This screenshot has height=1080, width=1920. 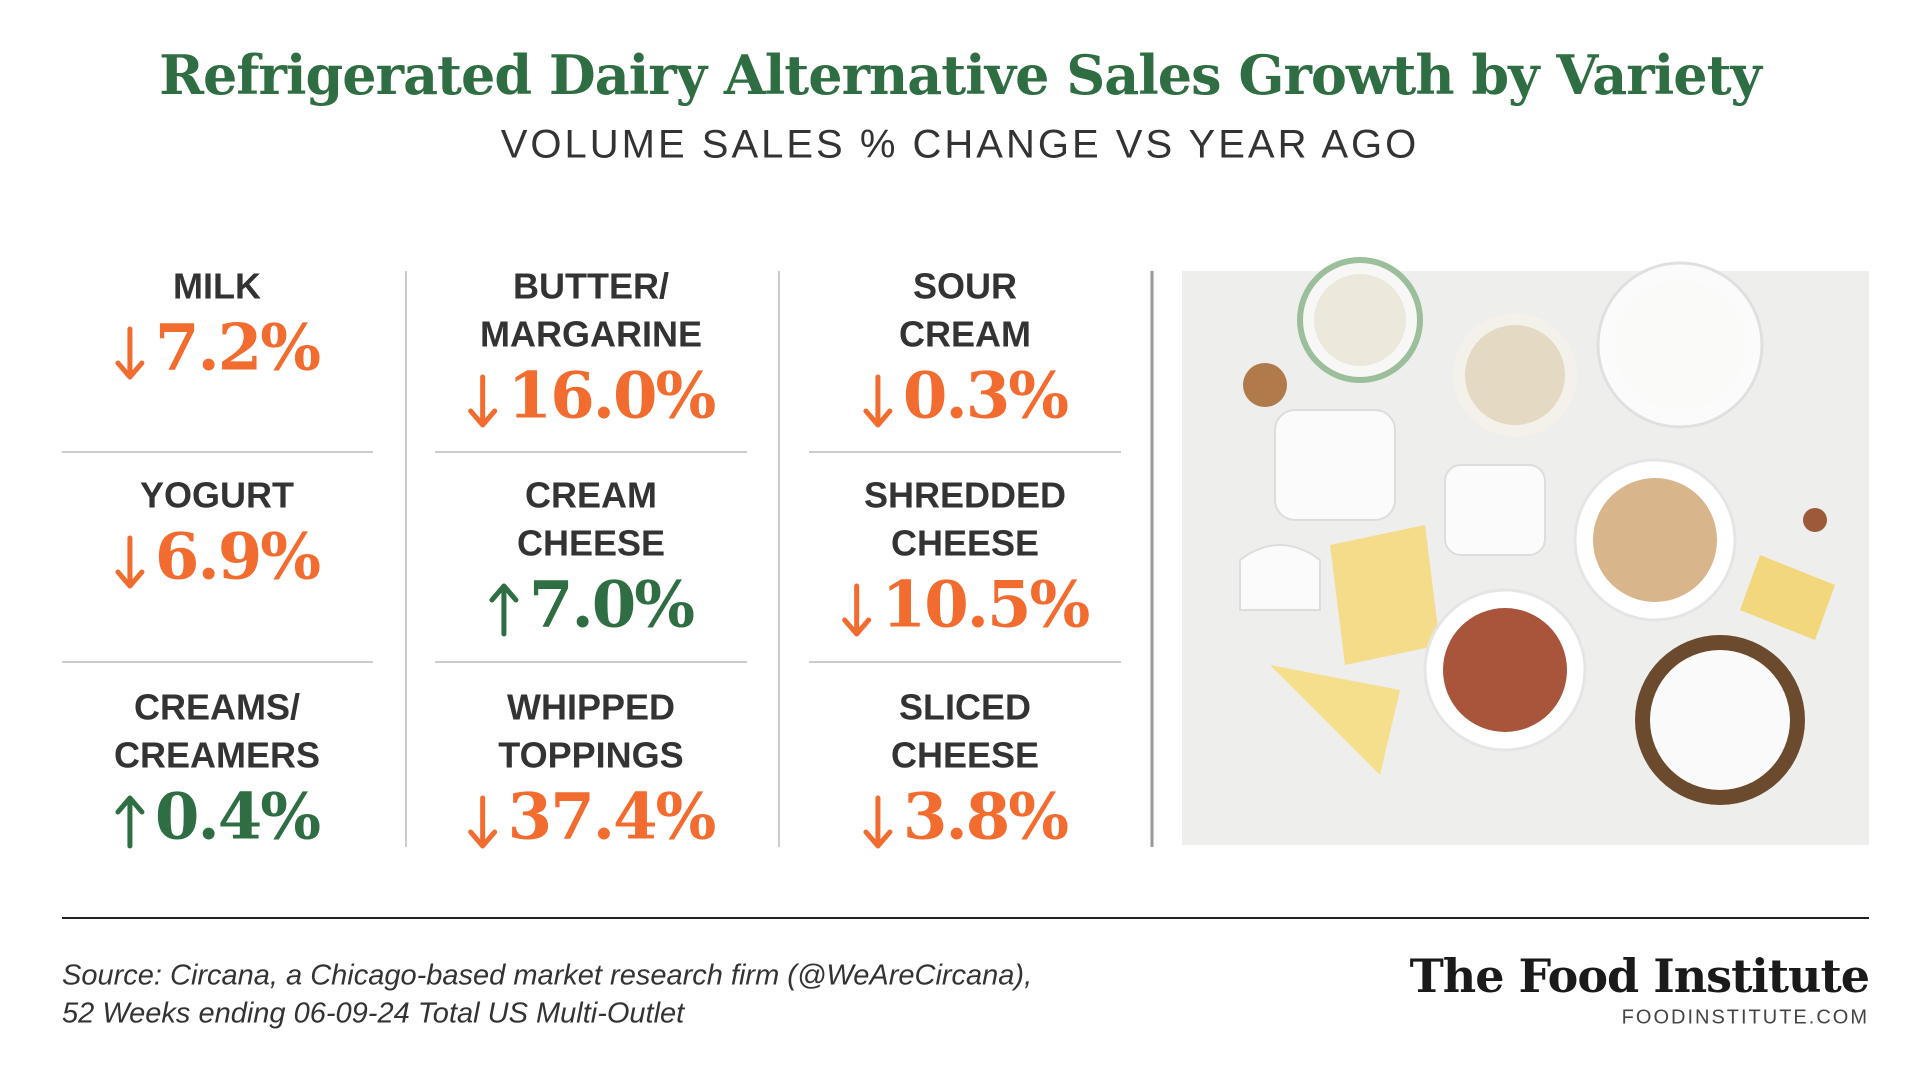 What do you see at coordinates (611, 605) in the screenshot?
I see `stat-change: 7.0%` at bounding box center [611, 605].